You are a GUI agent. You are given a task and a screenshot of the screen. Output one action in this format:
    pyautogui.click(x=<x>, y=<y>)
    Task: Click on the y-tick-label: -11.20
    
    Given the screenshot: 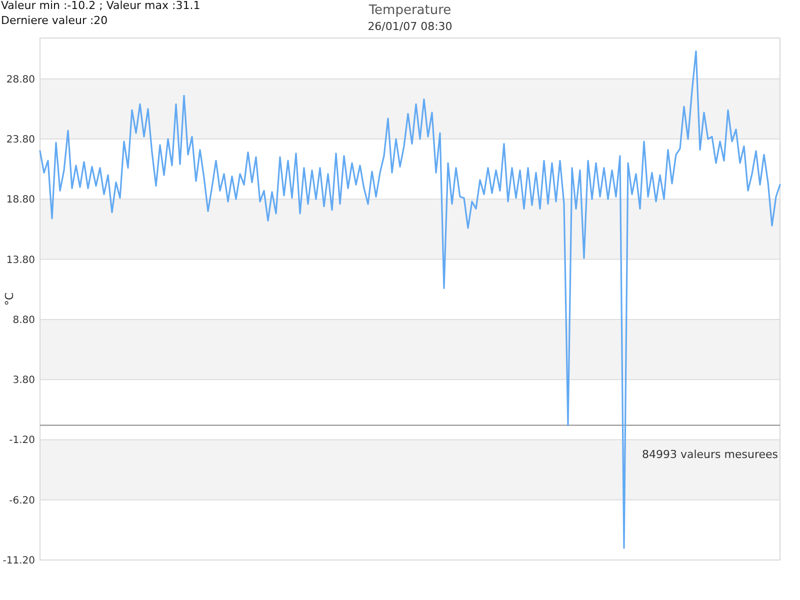 What is the action you would take?
    pyautogui.click(x=18, y=561)
    